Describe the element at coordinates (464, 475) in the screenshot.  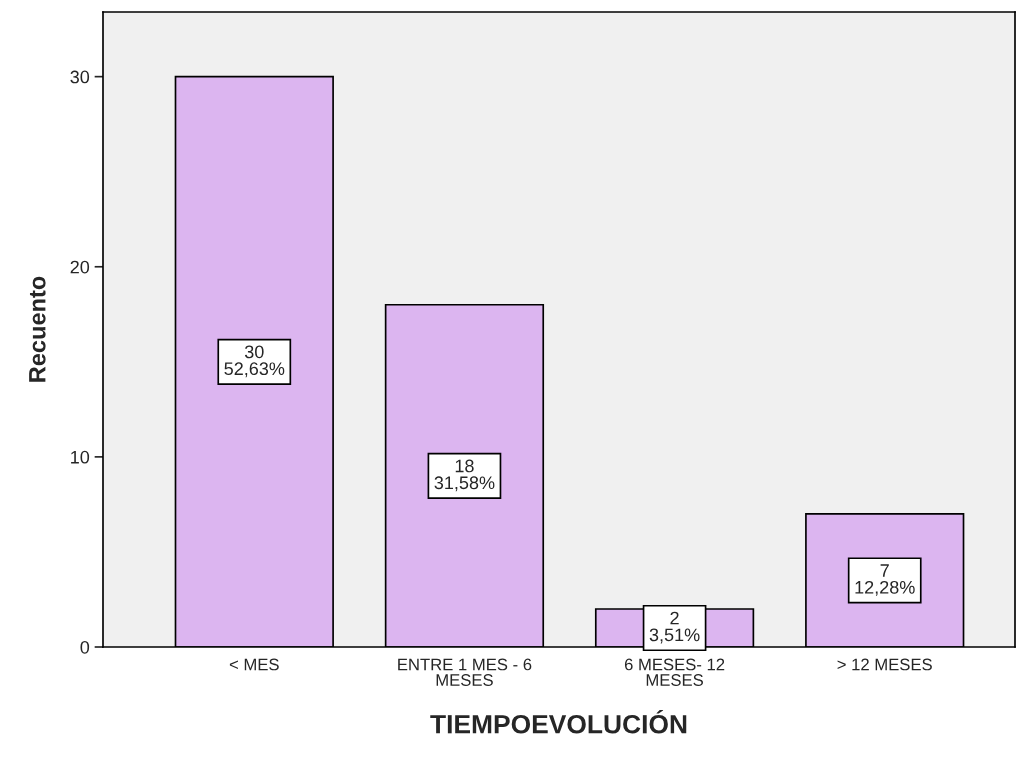
I see `data-label: 18 31,58%` at that location.